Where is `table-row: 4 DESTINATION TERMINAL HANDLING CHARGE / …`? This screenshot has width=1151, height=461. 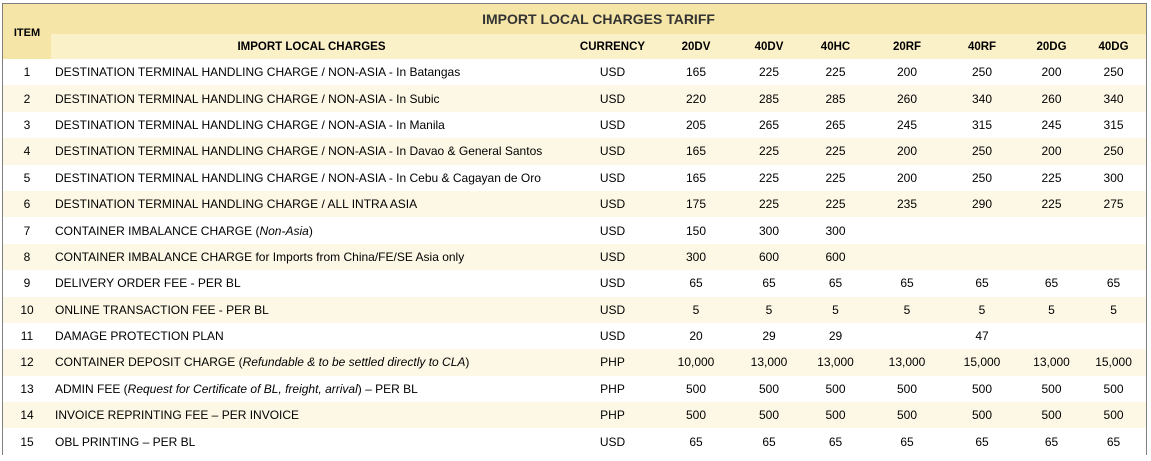 table-row: 4 DESTINATION TERMINAL HANDLING CHARGE / … is located at coordinates (575, 151).